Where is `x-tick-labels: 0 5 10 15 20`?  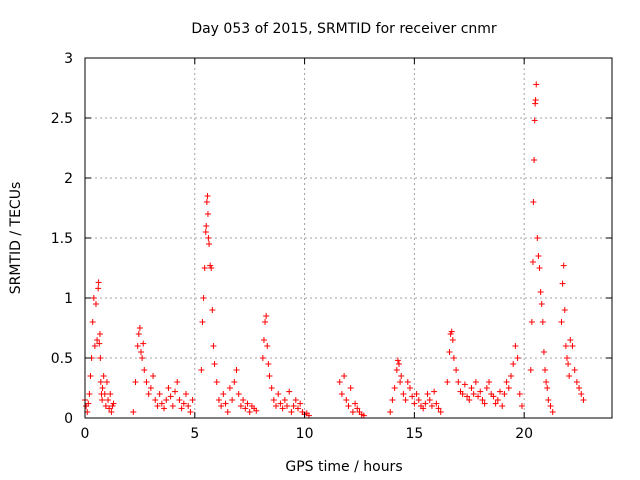
x-tick-labels: 0 5 10 15 20 is located at coordinates (307, 434).